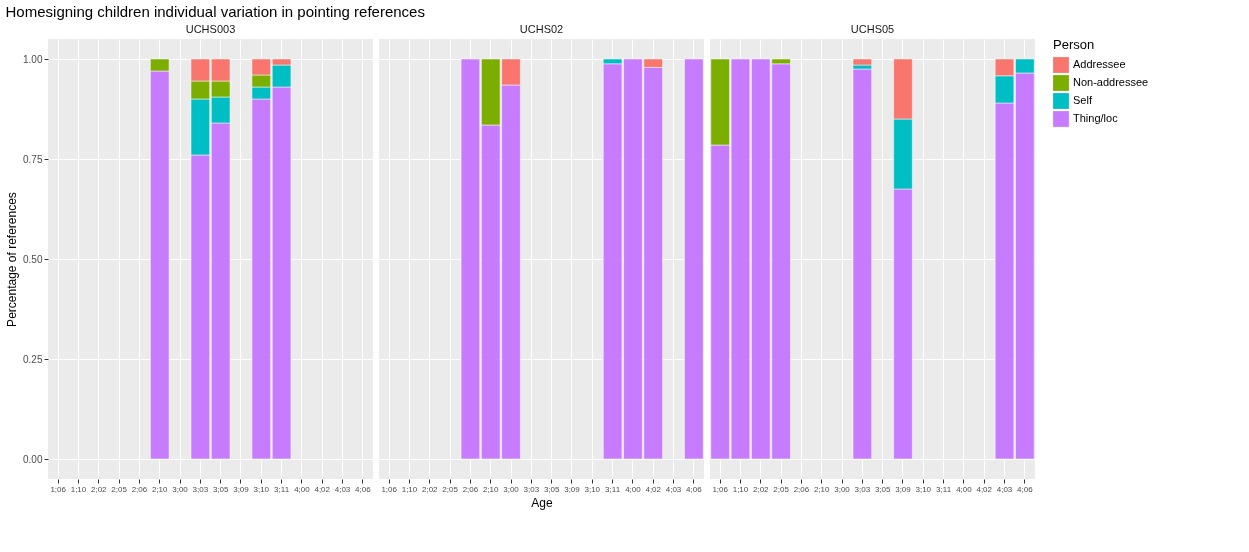  What do you see at coordinates (33, 59) in the screenshot?
I see `y-tick-label: 1.00` at bounding box center [33, 59].